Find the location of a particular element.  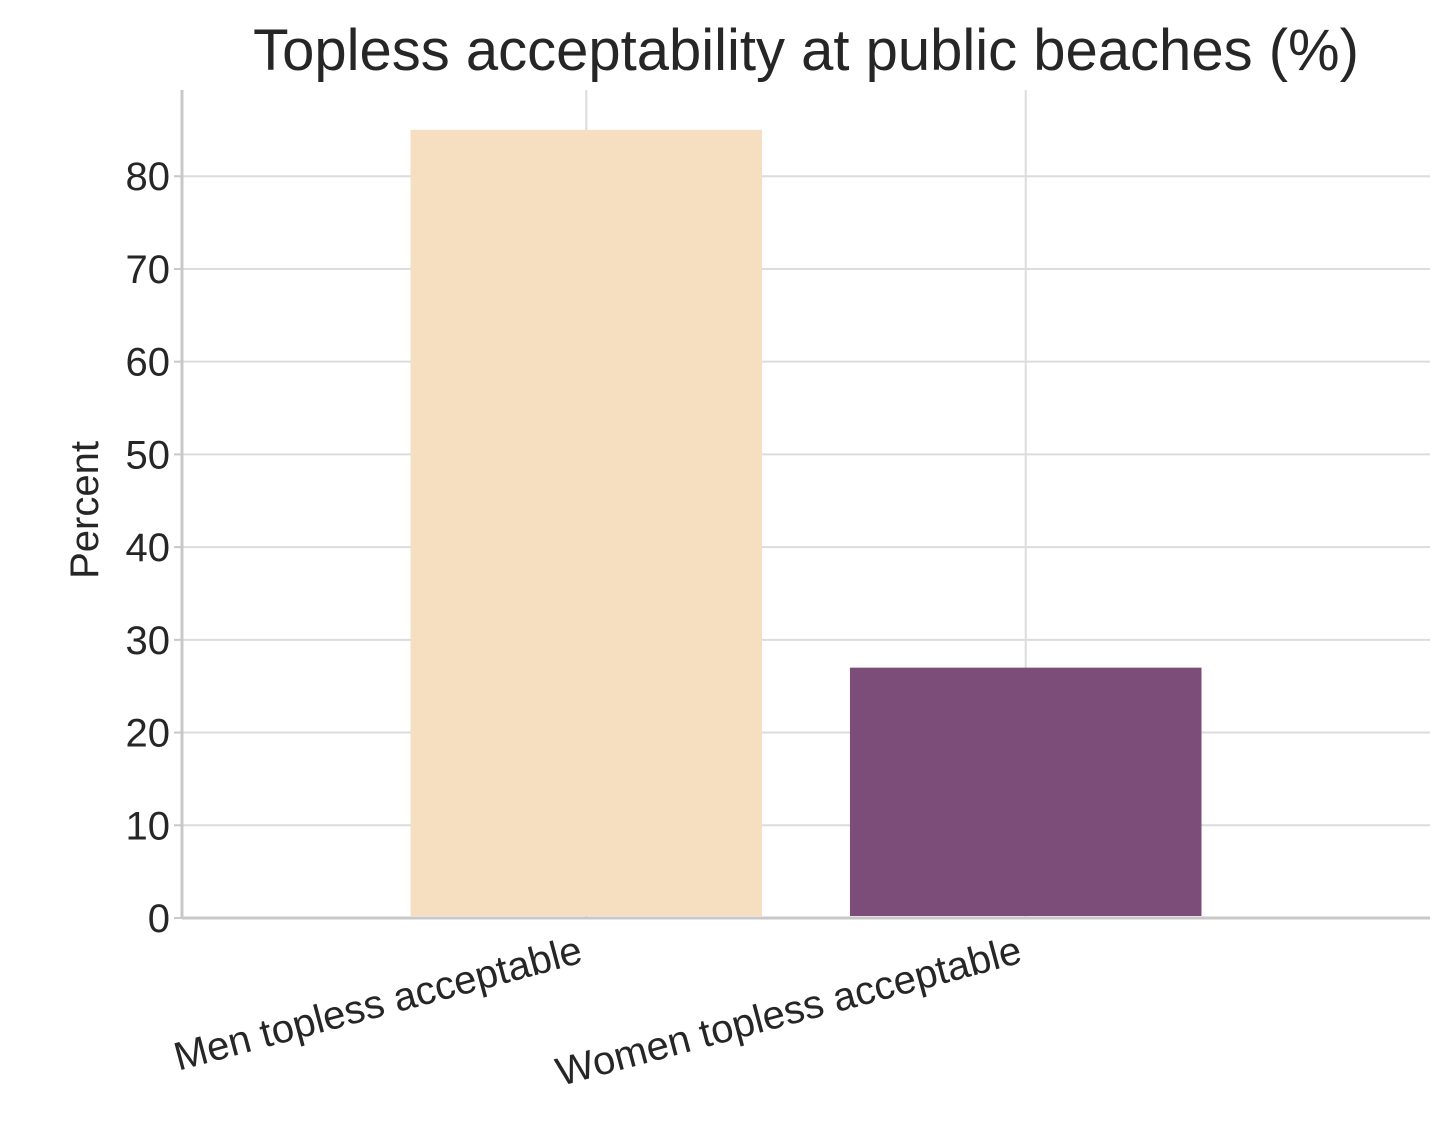

y-axis-label: Percent is located at coordinates (85, 510).